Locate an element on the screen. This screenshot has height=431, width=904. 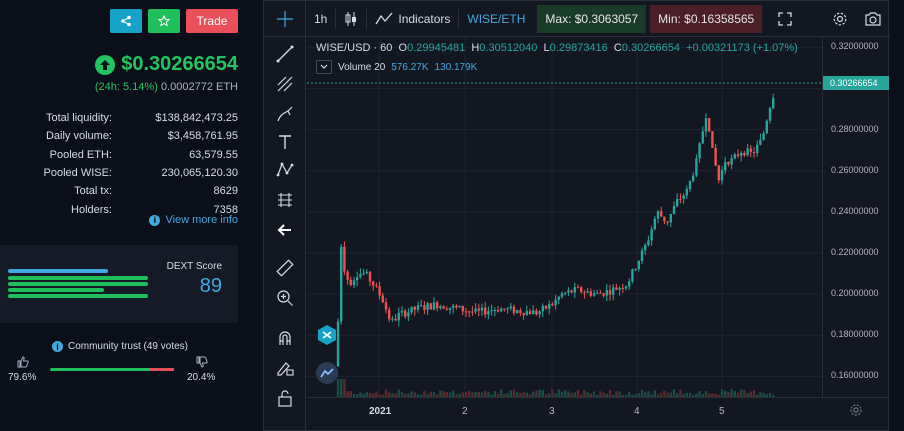
time-axis: 2021 2 3 4 5 is located at coordinates (598, 414).